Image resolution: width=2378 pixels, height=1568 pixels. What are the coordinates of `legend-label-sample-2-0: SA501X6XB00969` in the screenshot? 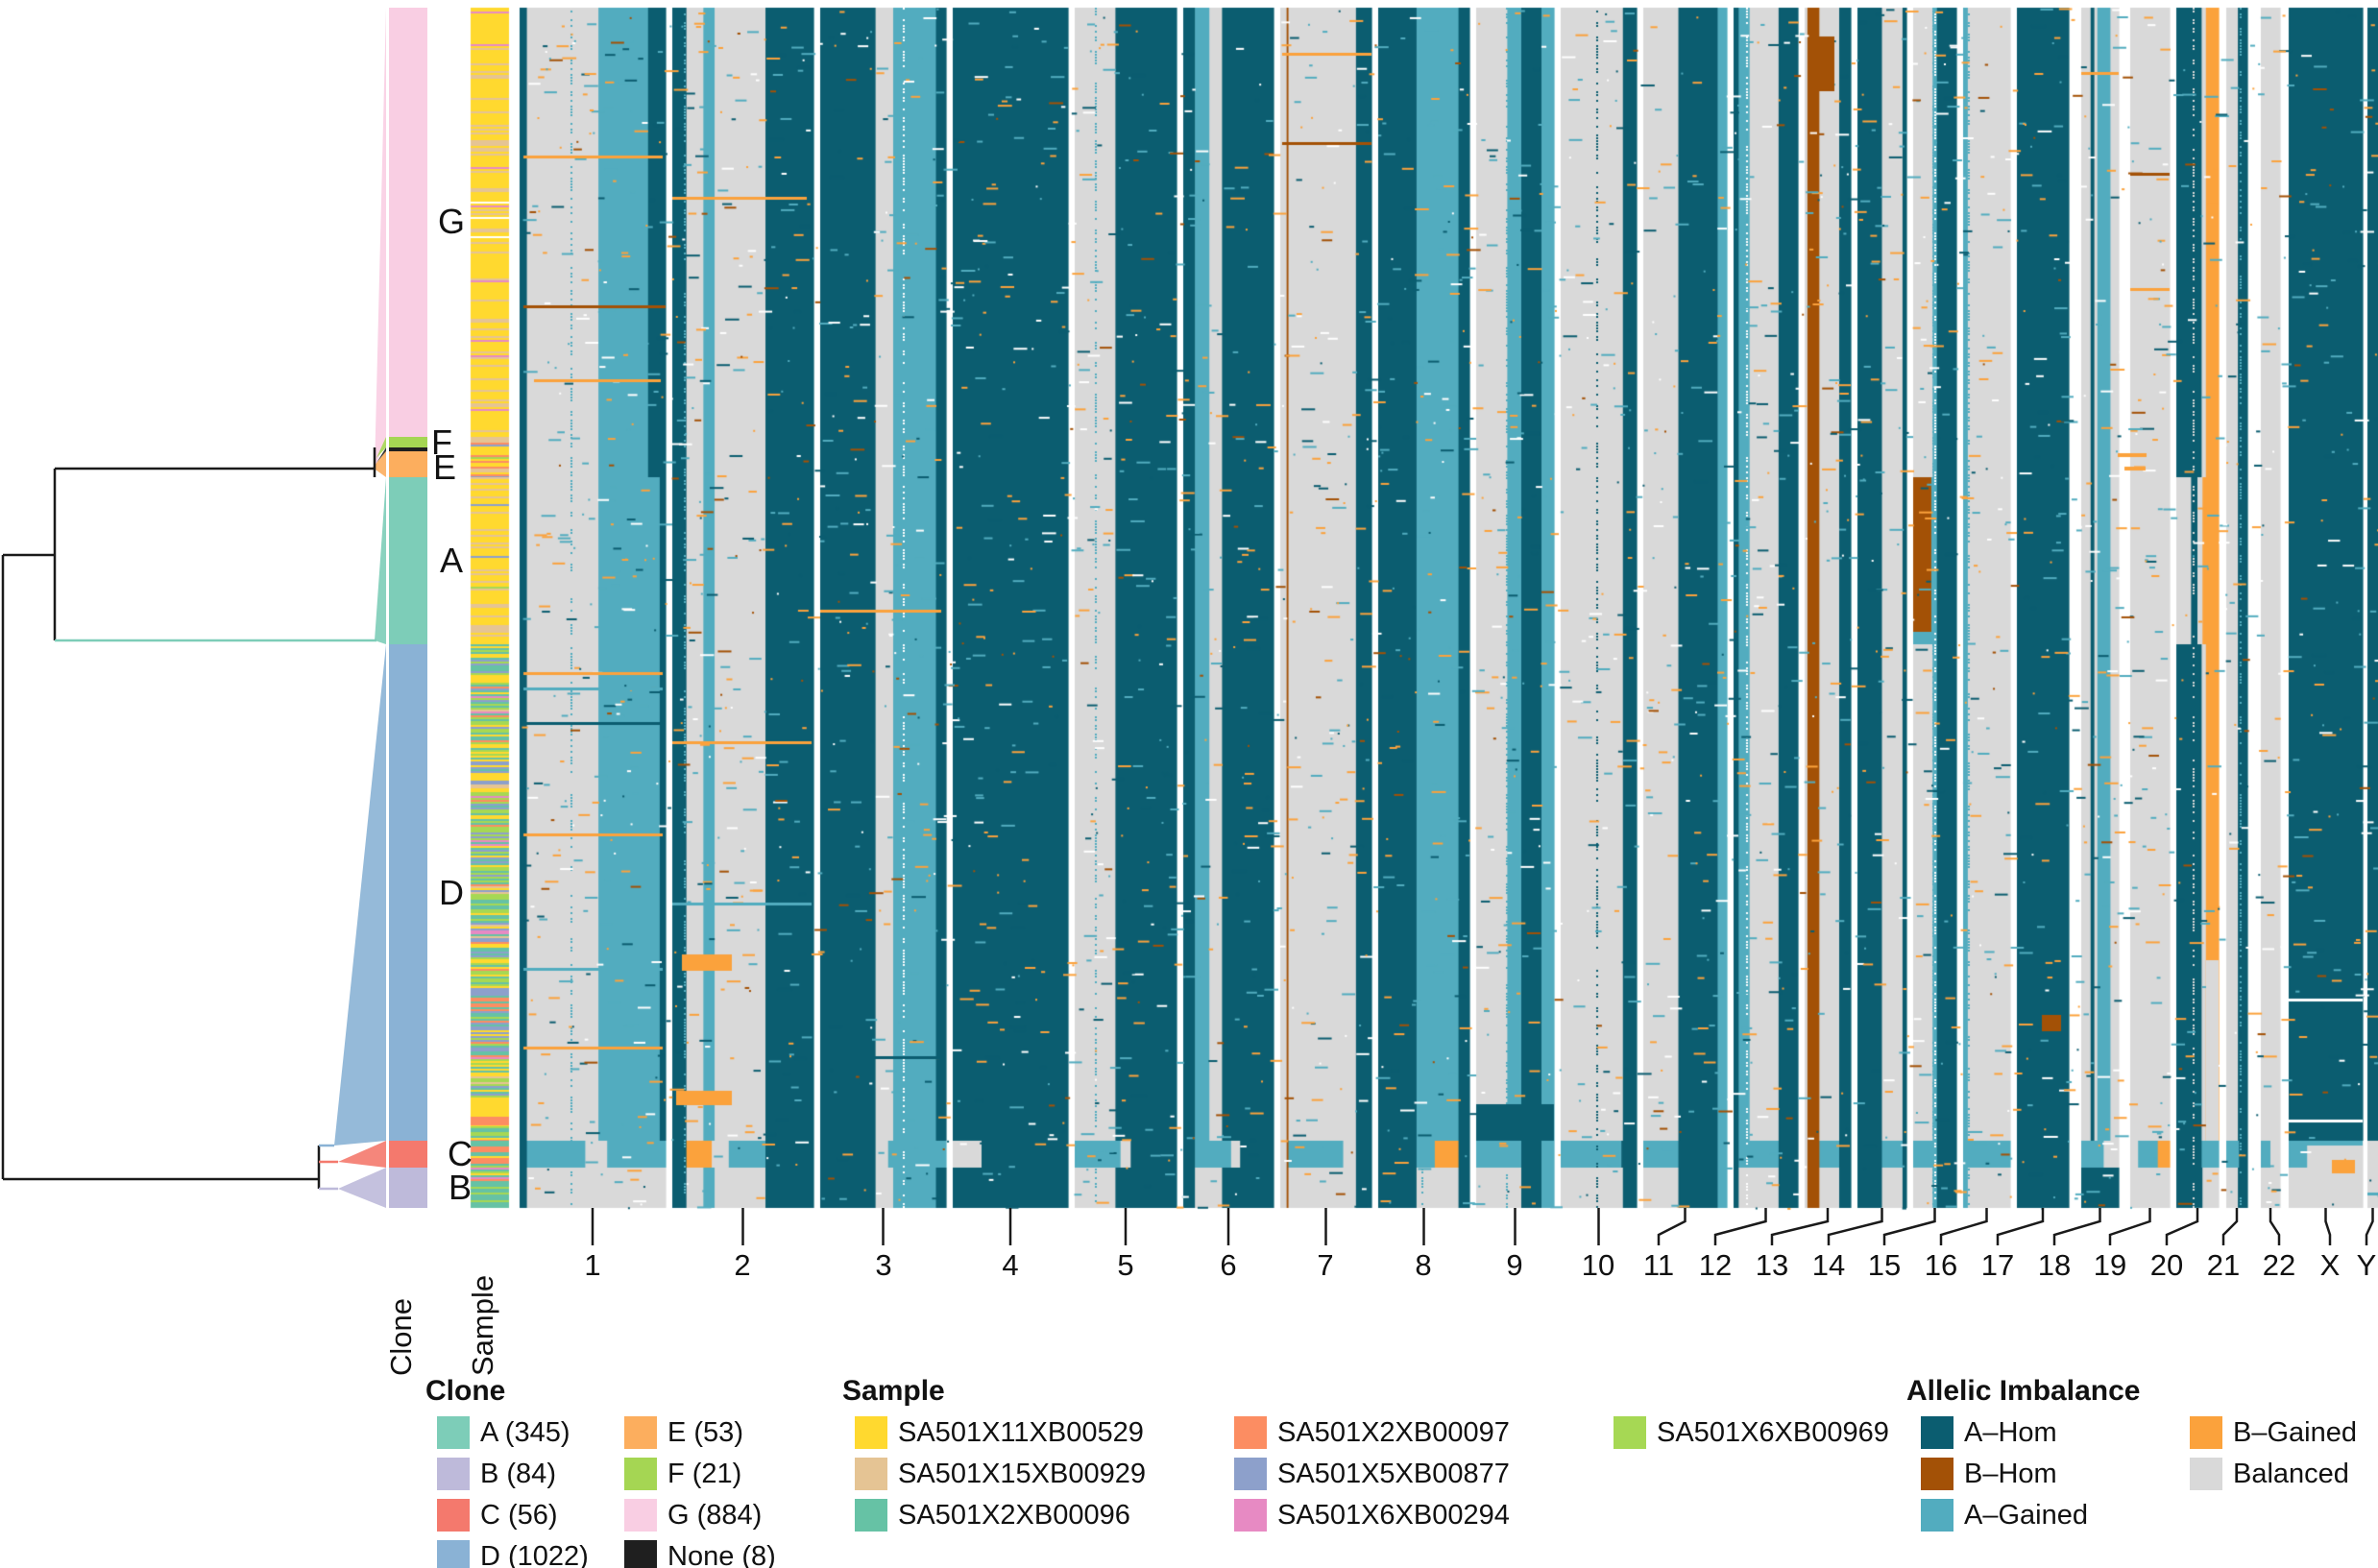 It's located at (1773, 1432).